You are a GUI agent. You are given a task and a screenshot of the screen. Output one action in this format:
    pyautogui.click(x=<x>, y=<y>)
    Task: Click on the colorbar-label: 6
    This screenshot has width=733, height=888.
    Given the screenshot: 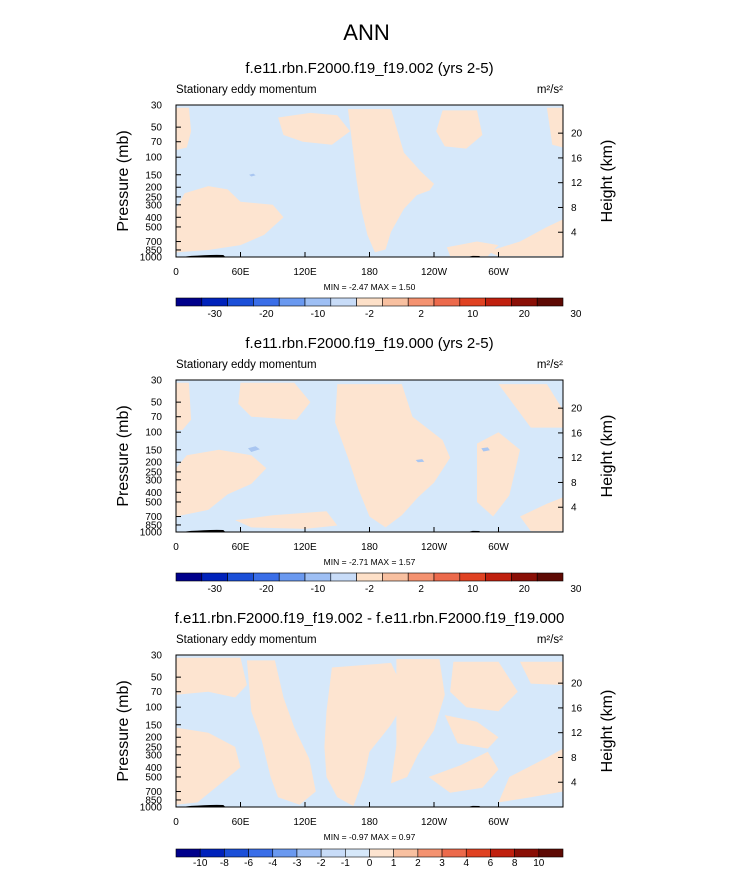 What is the action you would take?
    pyautogui.click(x=491, y=863)
    